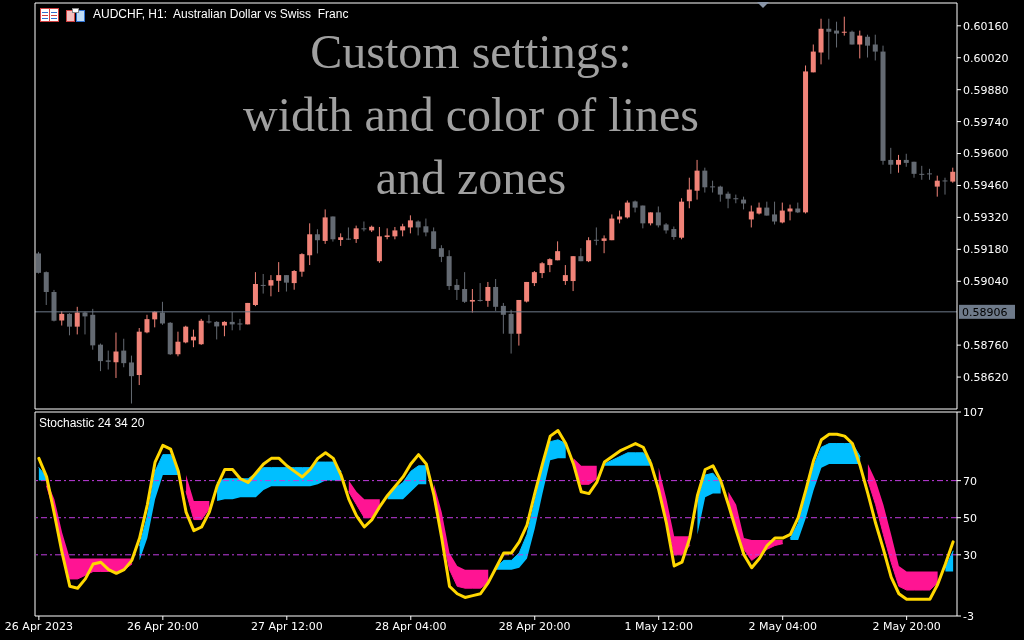 Image resolution: width=1024 pixels, height=640 pixels. What do you see at coordinates (985, 312) in the screenshot?
I see `ref-line-label: 0.58906` at bounding box center [985, 312].